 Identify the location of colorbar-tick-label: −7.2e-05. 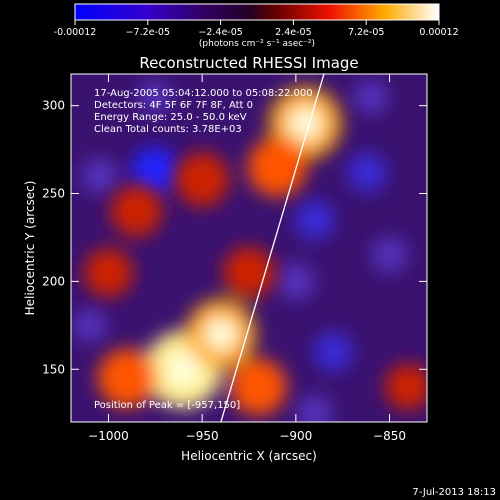
(148, 32).